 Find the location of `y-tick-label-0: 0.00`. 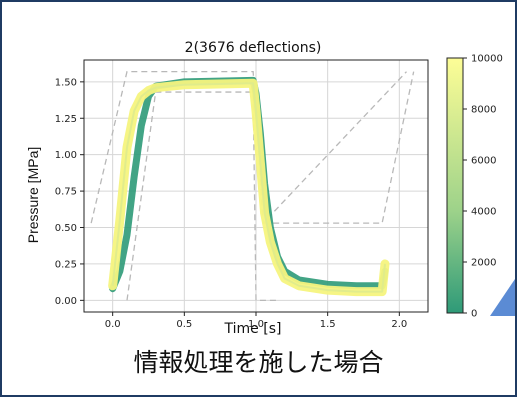

y-tick-label-0: 0.00 is located at coordinates (66, 301).